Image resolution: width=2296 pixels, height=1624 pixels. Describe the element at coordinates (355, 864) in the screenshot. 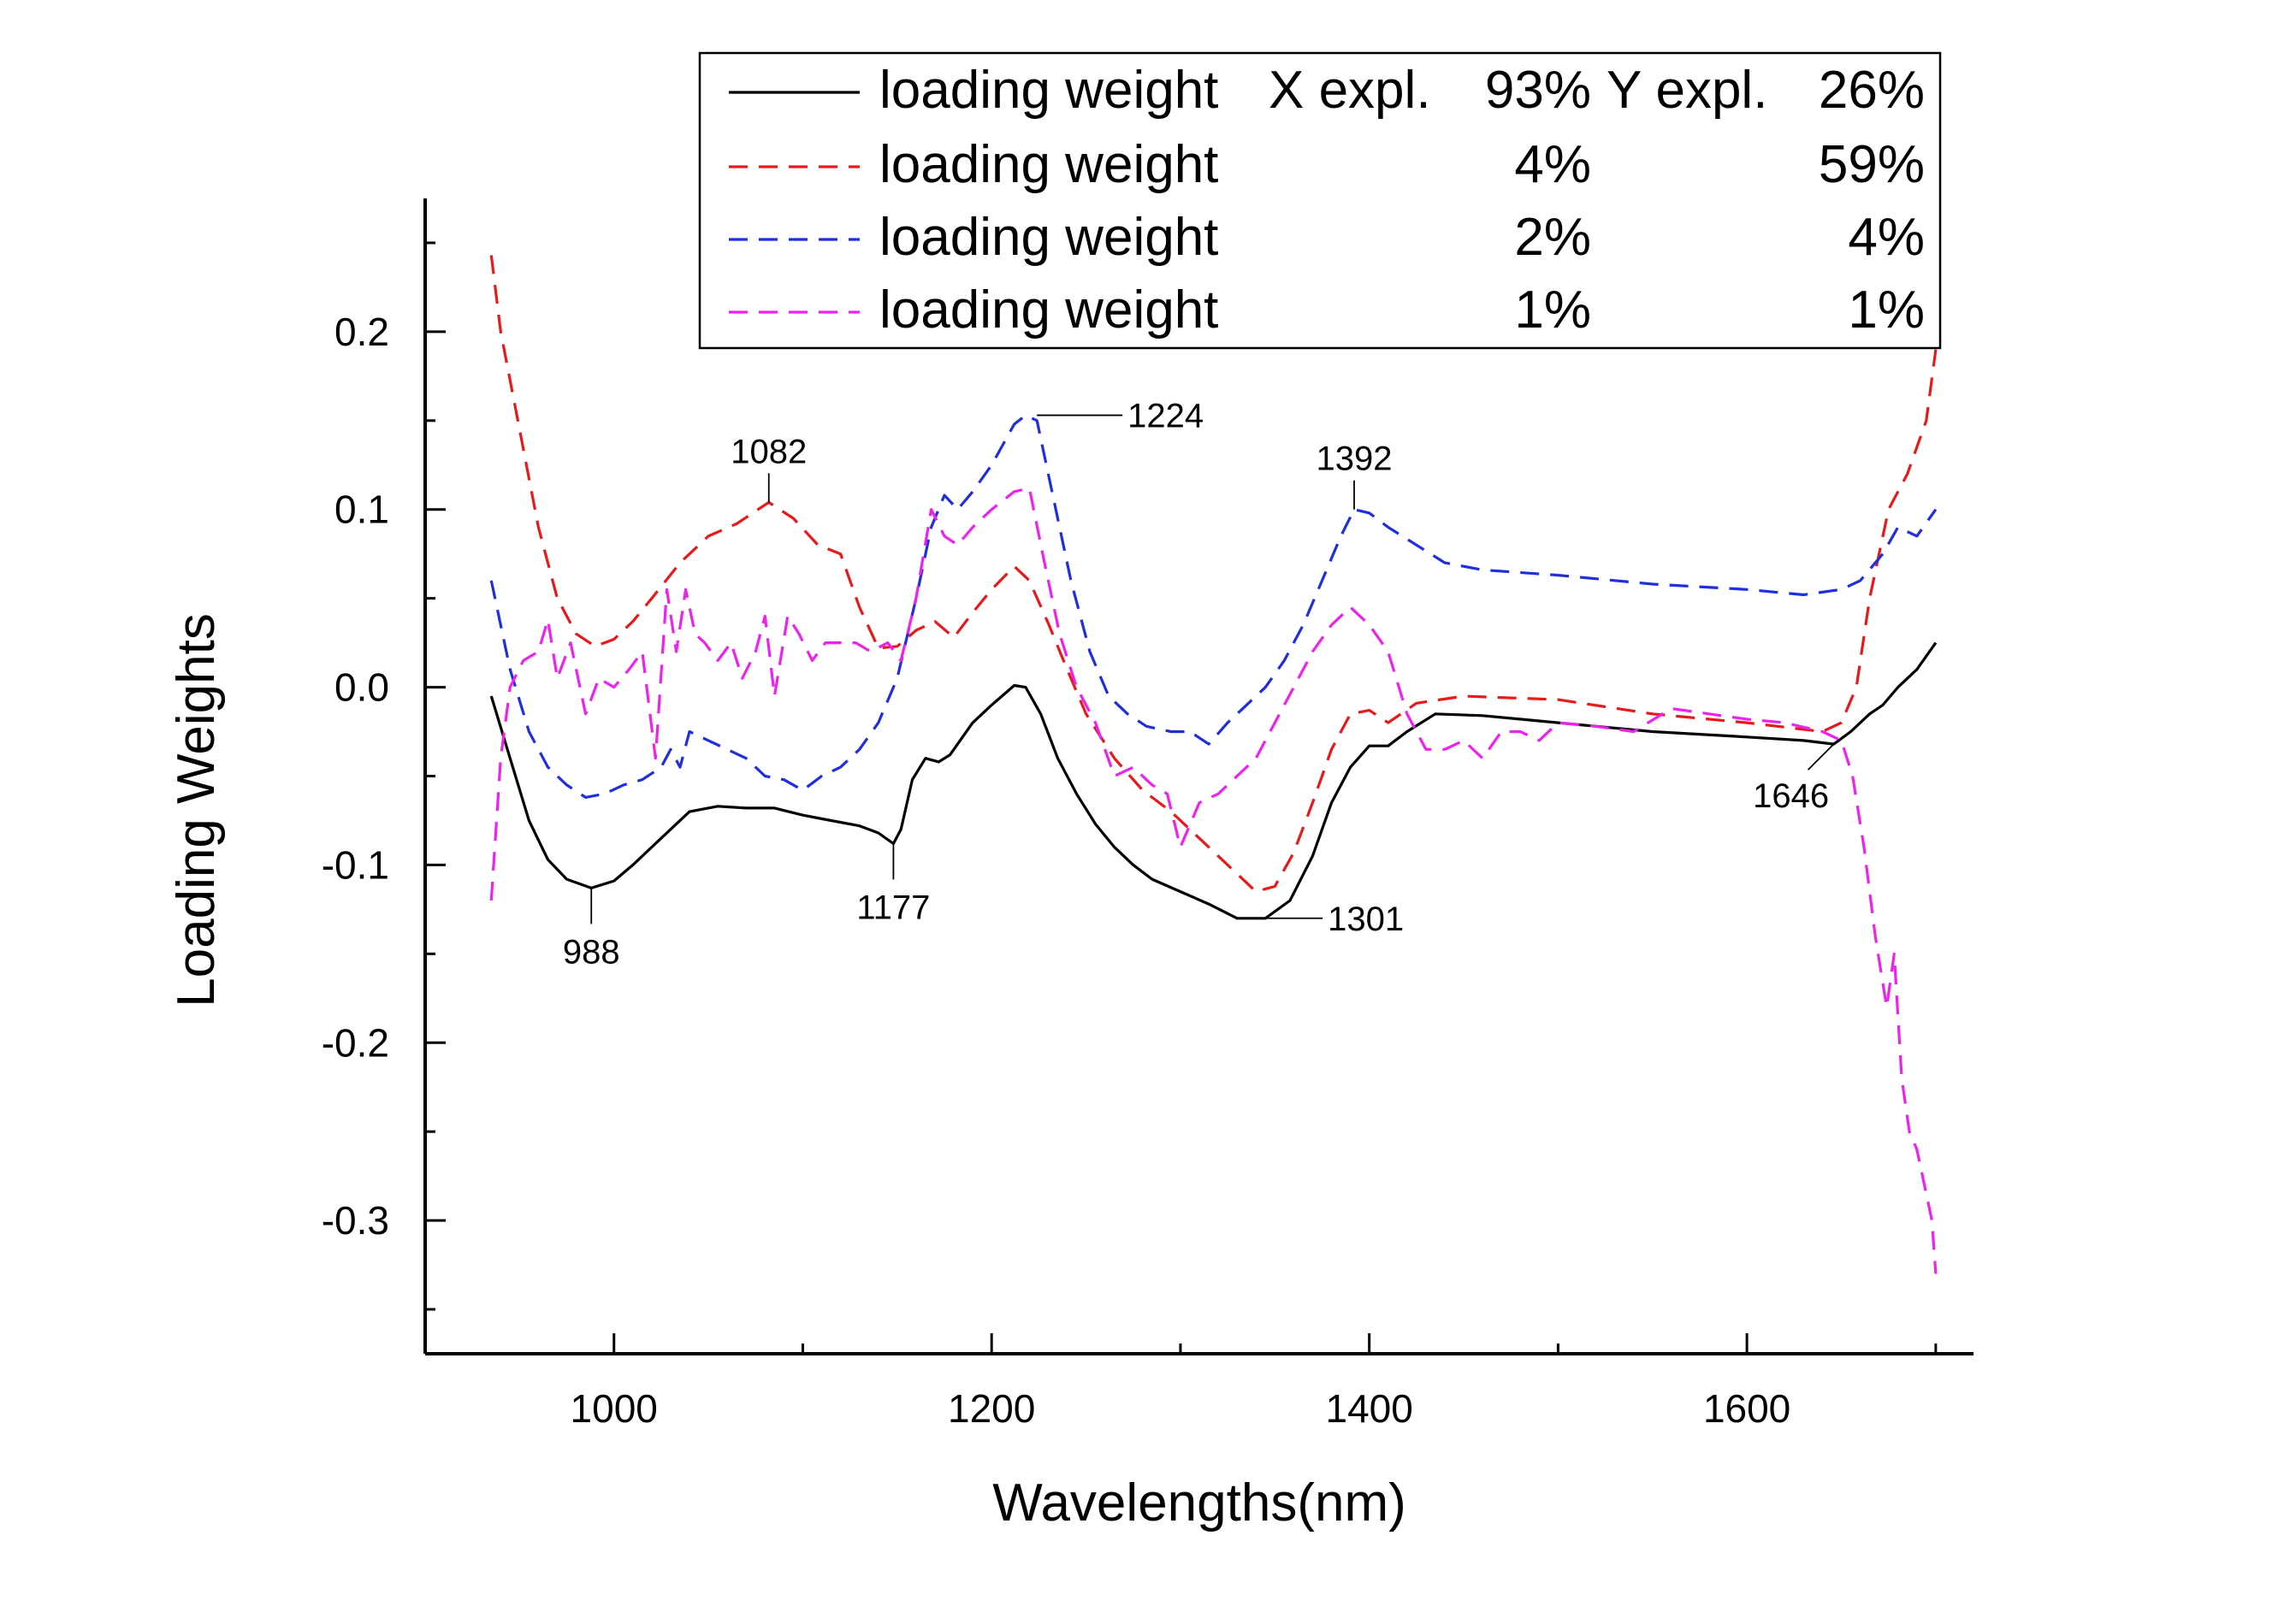

I see `y-tick-label: -0.1` at that location.